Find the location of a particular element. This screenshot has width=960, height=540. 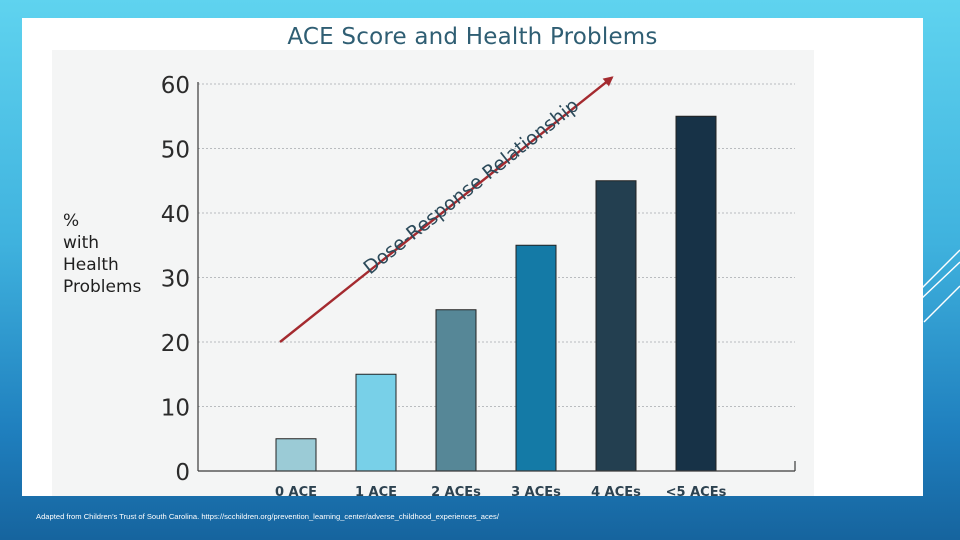

y-tick-labels: 0 10 20 30 40 50 60 is located at coordinates (175, 279).